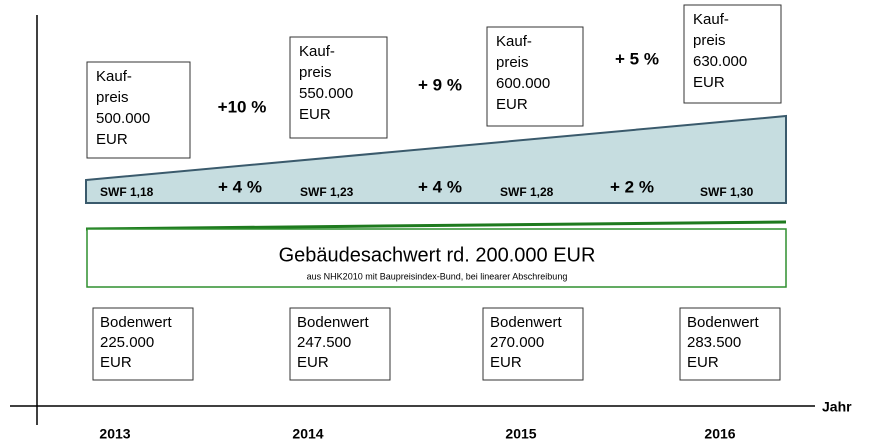  I want to click on green-line, so click(436, 225).